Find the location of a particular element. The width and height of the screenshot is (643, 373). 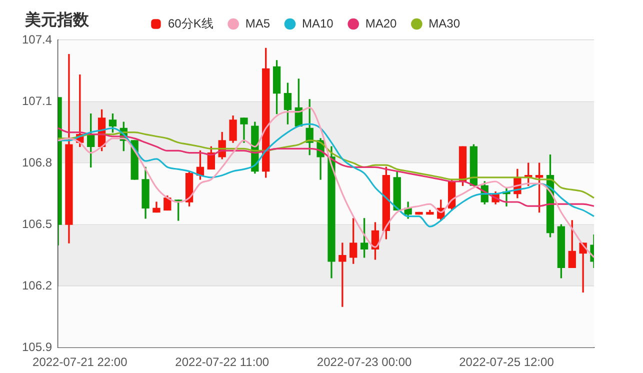

y-tick-label: 106.5 is located at coordinates (37, 223).